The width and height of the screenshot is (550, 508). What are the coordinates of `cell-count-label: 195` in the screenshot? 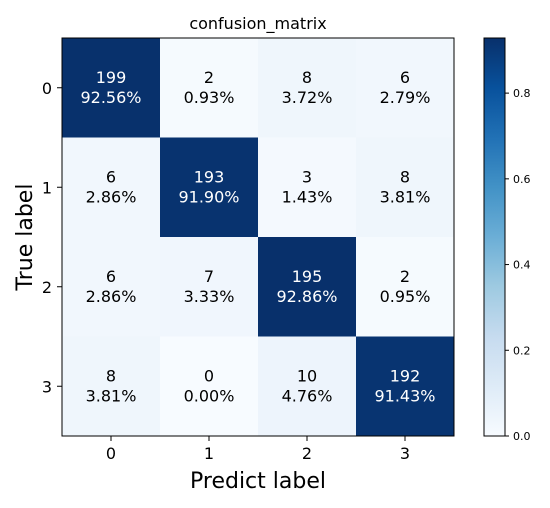 It's located at (307, 276).